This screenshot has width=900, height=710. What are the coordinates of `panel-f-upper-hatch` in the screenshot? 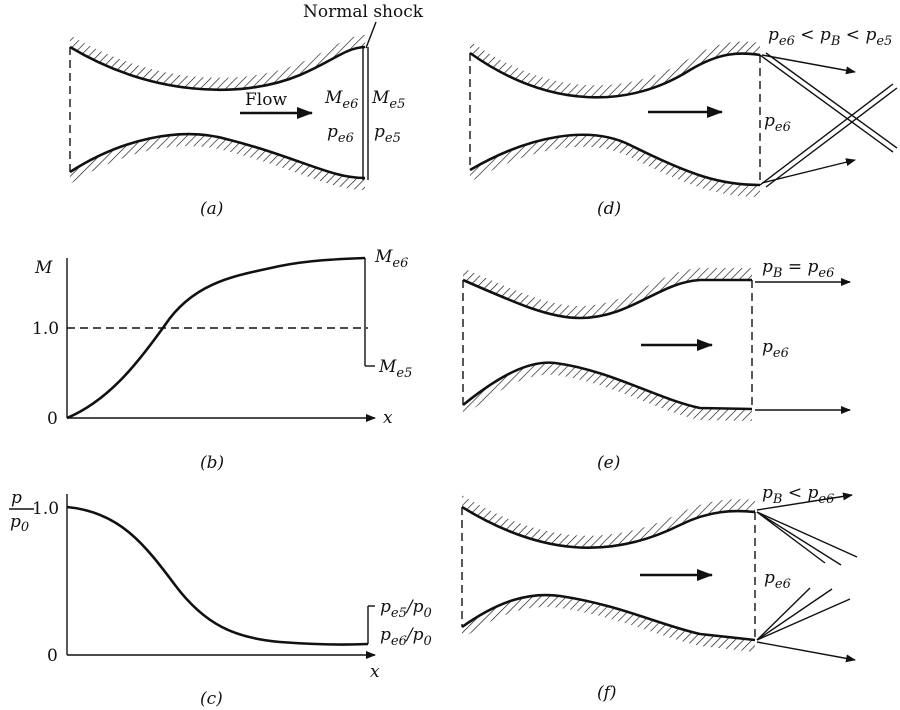 It's located at (608, 521).